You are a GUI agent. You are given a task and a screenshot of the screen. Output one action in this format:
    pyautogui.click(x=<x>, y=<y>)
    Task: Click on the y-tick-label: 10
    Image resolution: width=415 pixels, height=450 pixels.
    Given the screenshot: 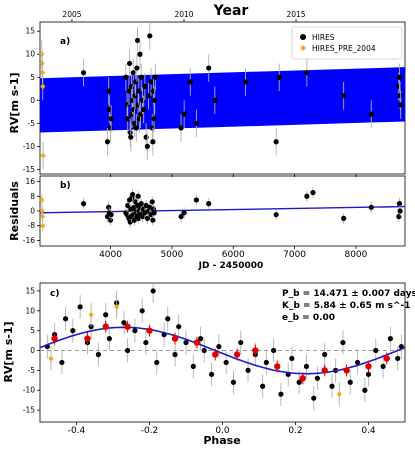 What is the action you would take?
    pyautogui.click(x=30, y=310)
    